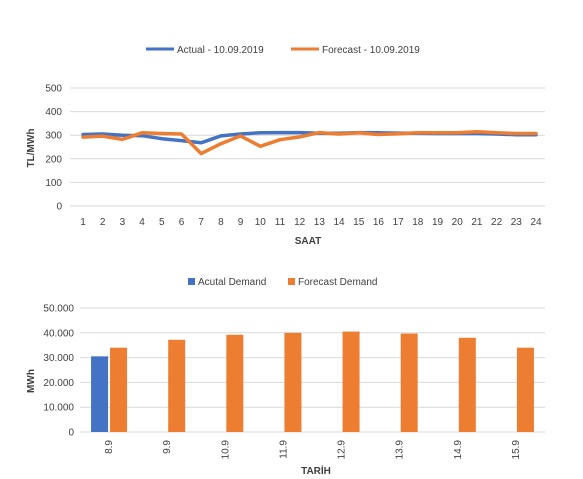 The height and width of the screenshot is (479, 583). I want to click on y-axis-title: TL/MWh, so click(31, 148).